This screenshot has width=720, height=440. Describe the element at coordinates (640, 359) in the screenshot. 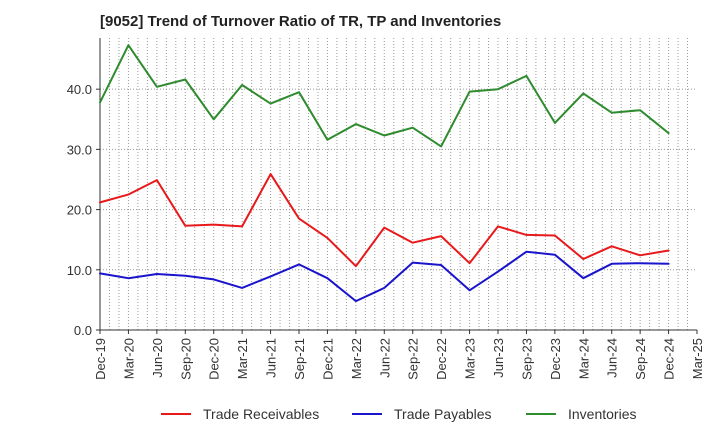

I see `x-tick-label: Sep-24` at that location.